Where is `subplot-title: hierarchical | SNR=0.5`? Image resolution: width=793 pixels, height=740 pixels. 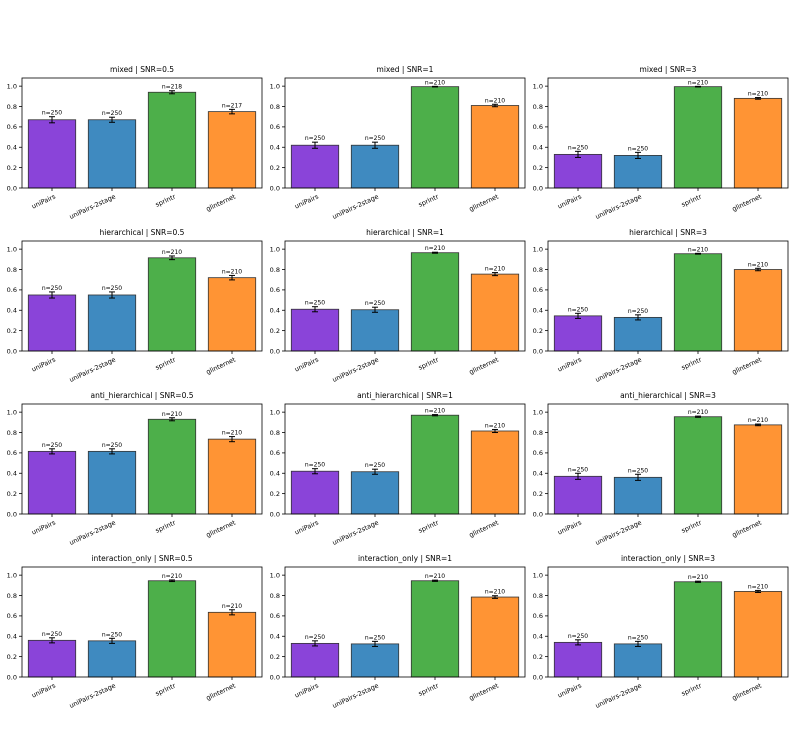
subplot-title: hierarchical | SNR=0.5 is located at coordinates (142, 232).